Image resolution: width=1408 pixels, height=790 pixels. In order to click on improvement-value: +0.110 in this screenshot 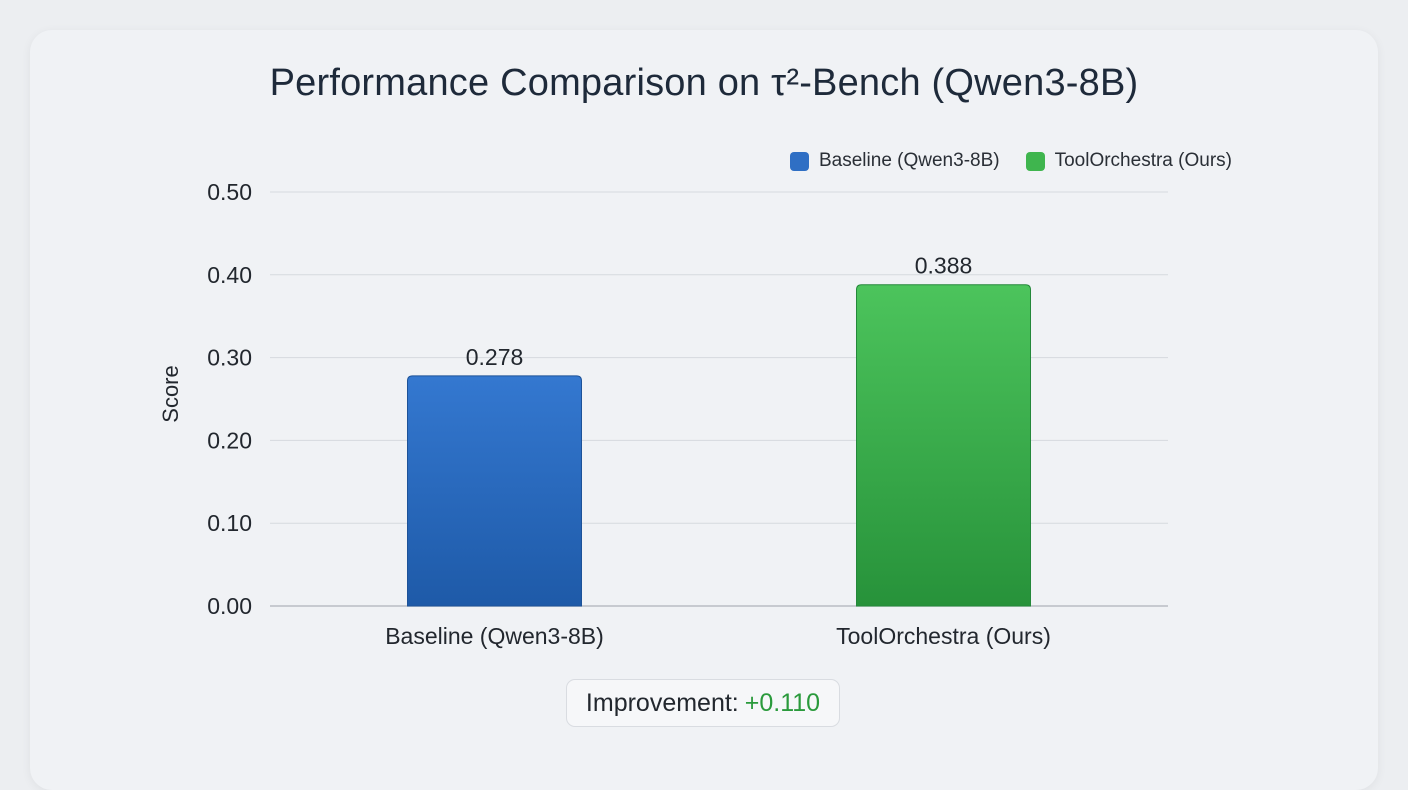, I will do `click(782, 702)`.